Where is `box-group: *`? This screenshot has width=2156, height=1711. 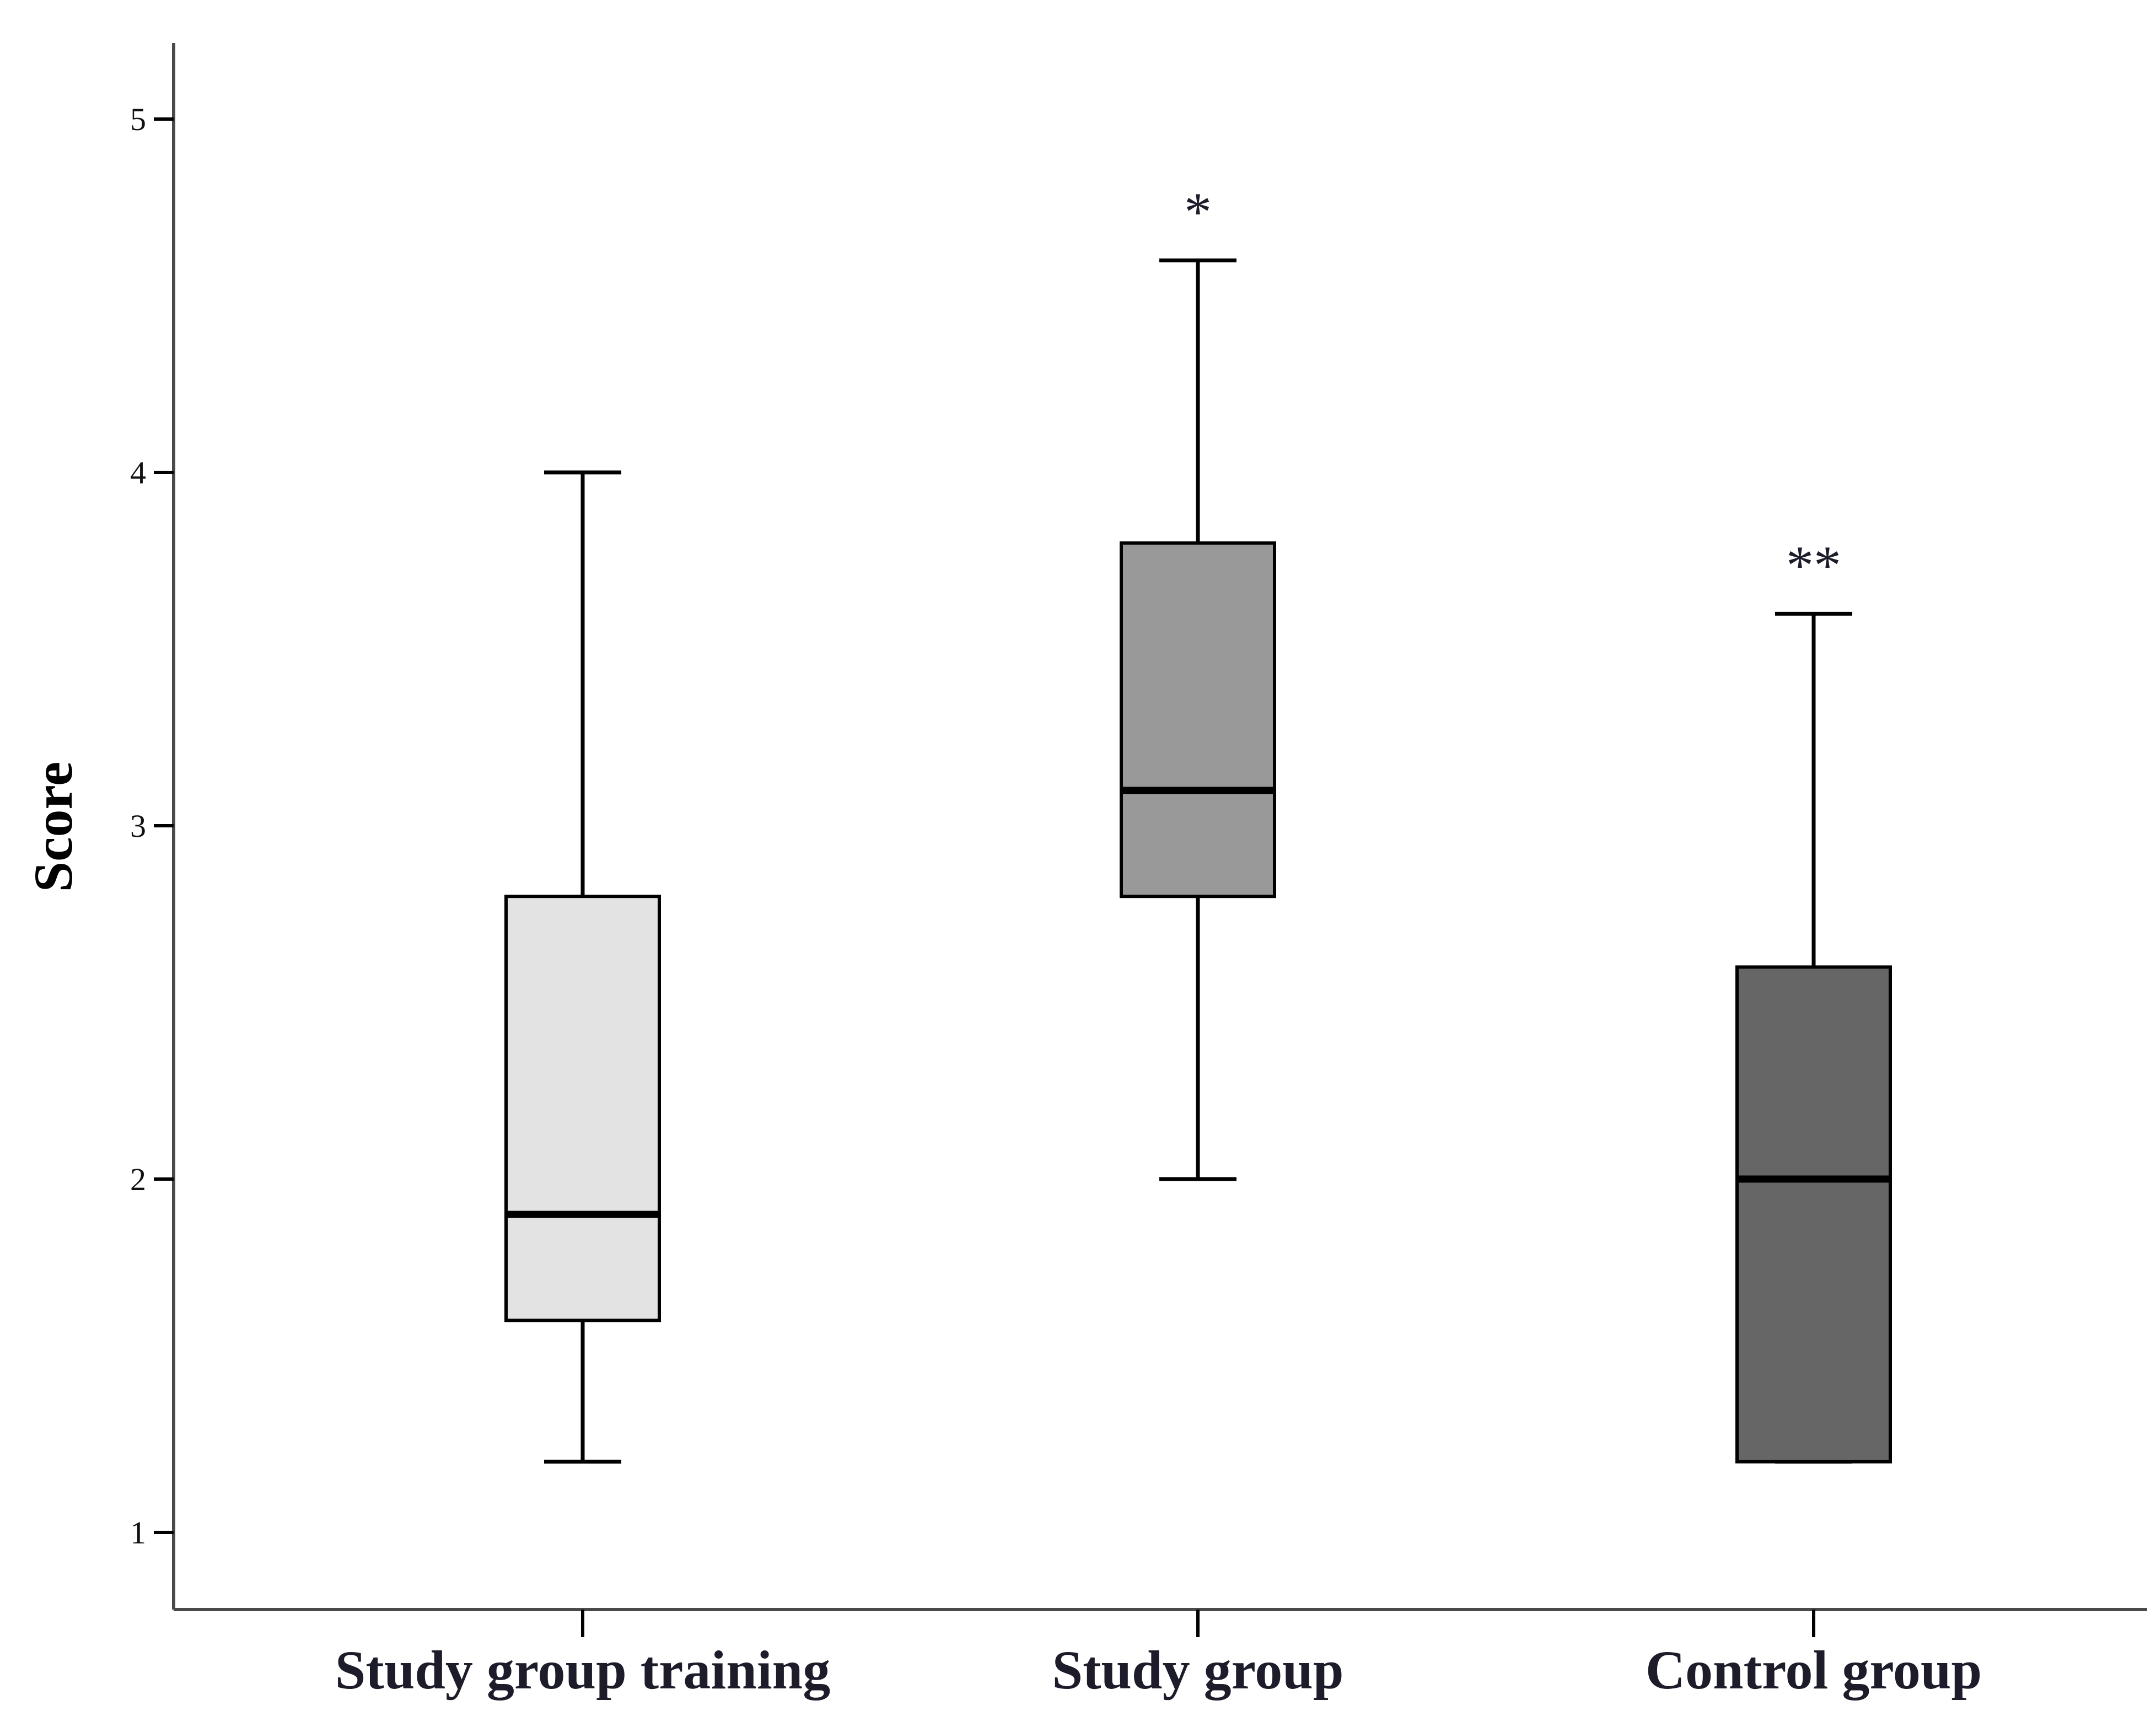 box-group: * is located at coordinates (1198, 681).